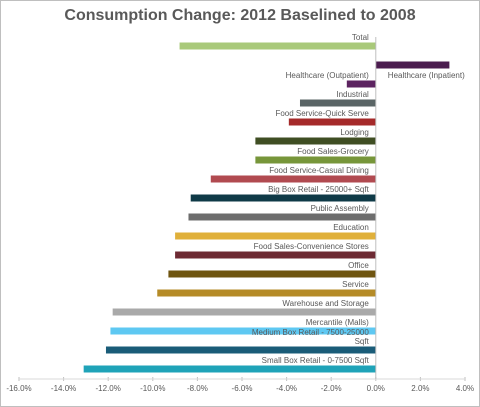  What do you see at coordinates (376, 388) in the screenshot?
I see `x-tick-label: 0.0%` at bounding box center [376, 388].